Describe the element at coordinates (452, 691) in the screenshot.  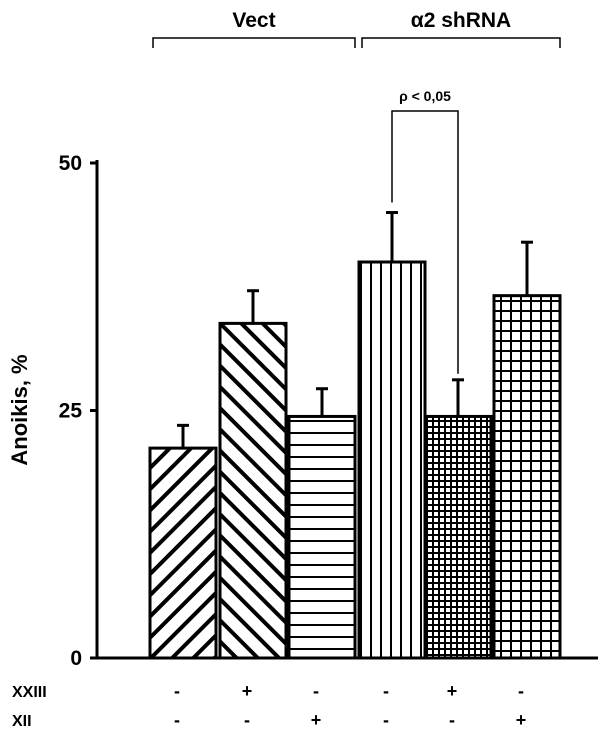
I see `treatment-XXIII-bar-5: +` at that location.